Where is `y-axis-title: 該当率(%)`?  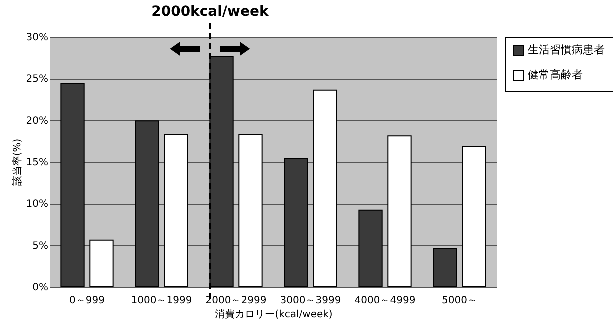
y-axis-title: 該当率(%) is located at coordinates (17, 162).